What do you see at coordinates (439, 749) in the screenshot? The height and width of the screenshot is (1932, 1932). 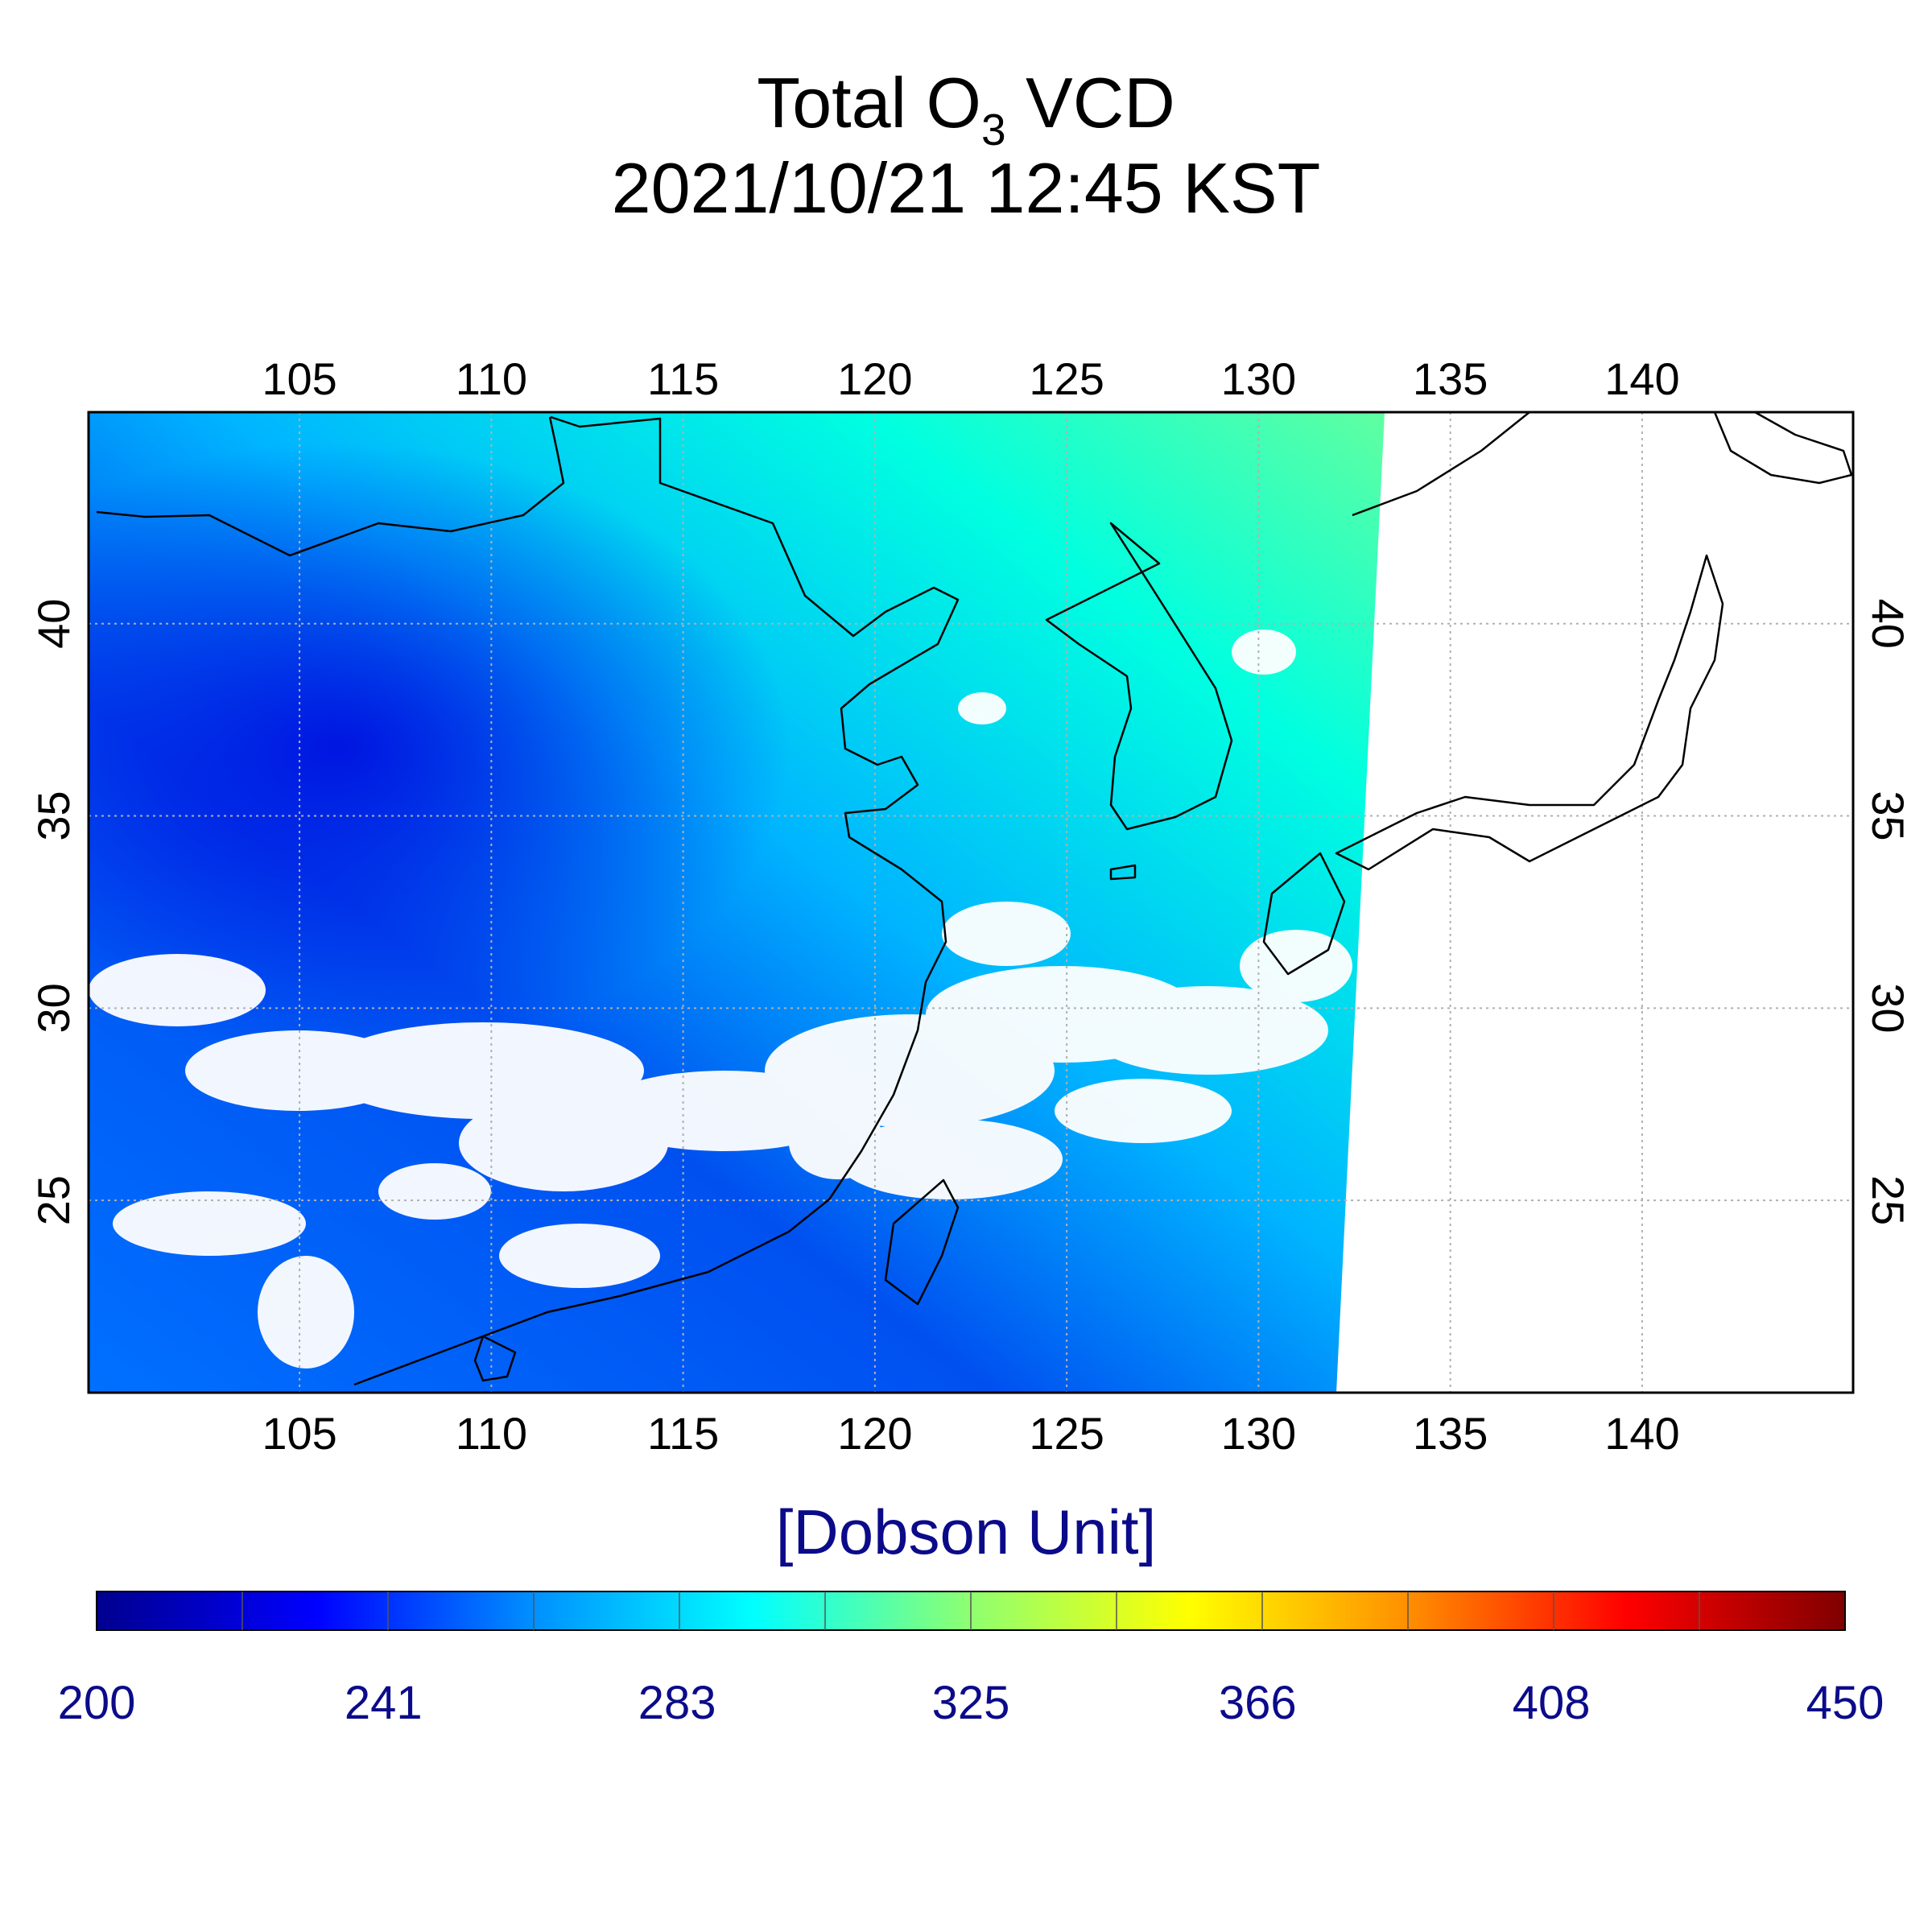 I see `low-ozone-region` at bounding box center [439, 749].